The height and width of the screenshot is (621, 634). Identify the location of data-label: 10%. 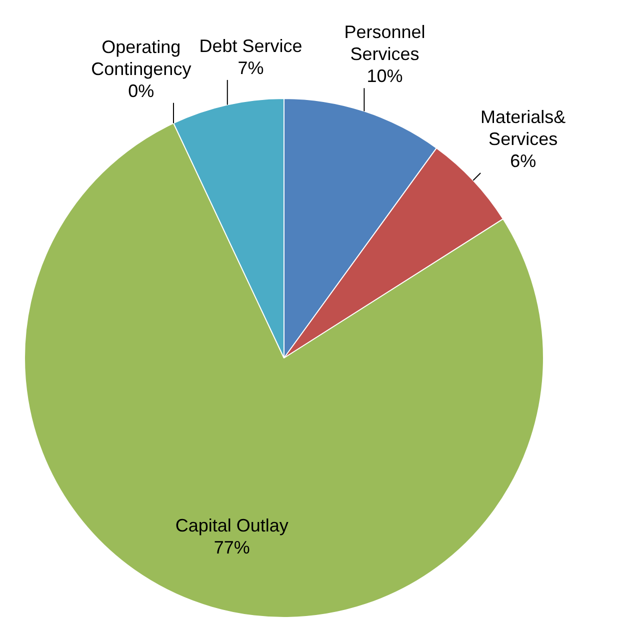
(384, 76).